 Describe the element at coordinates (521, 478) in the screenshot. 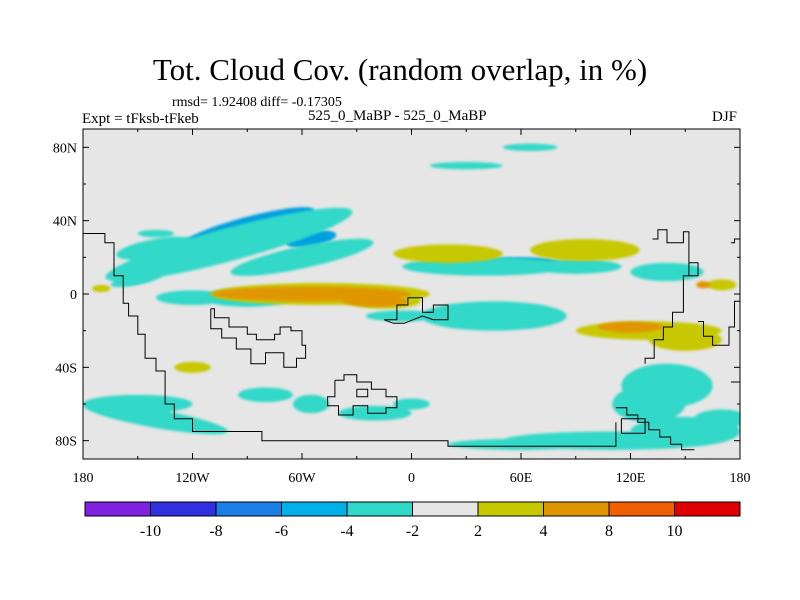

I see `x-tick-label: 60E` at that location.